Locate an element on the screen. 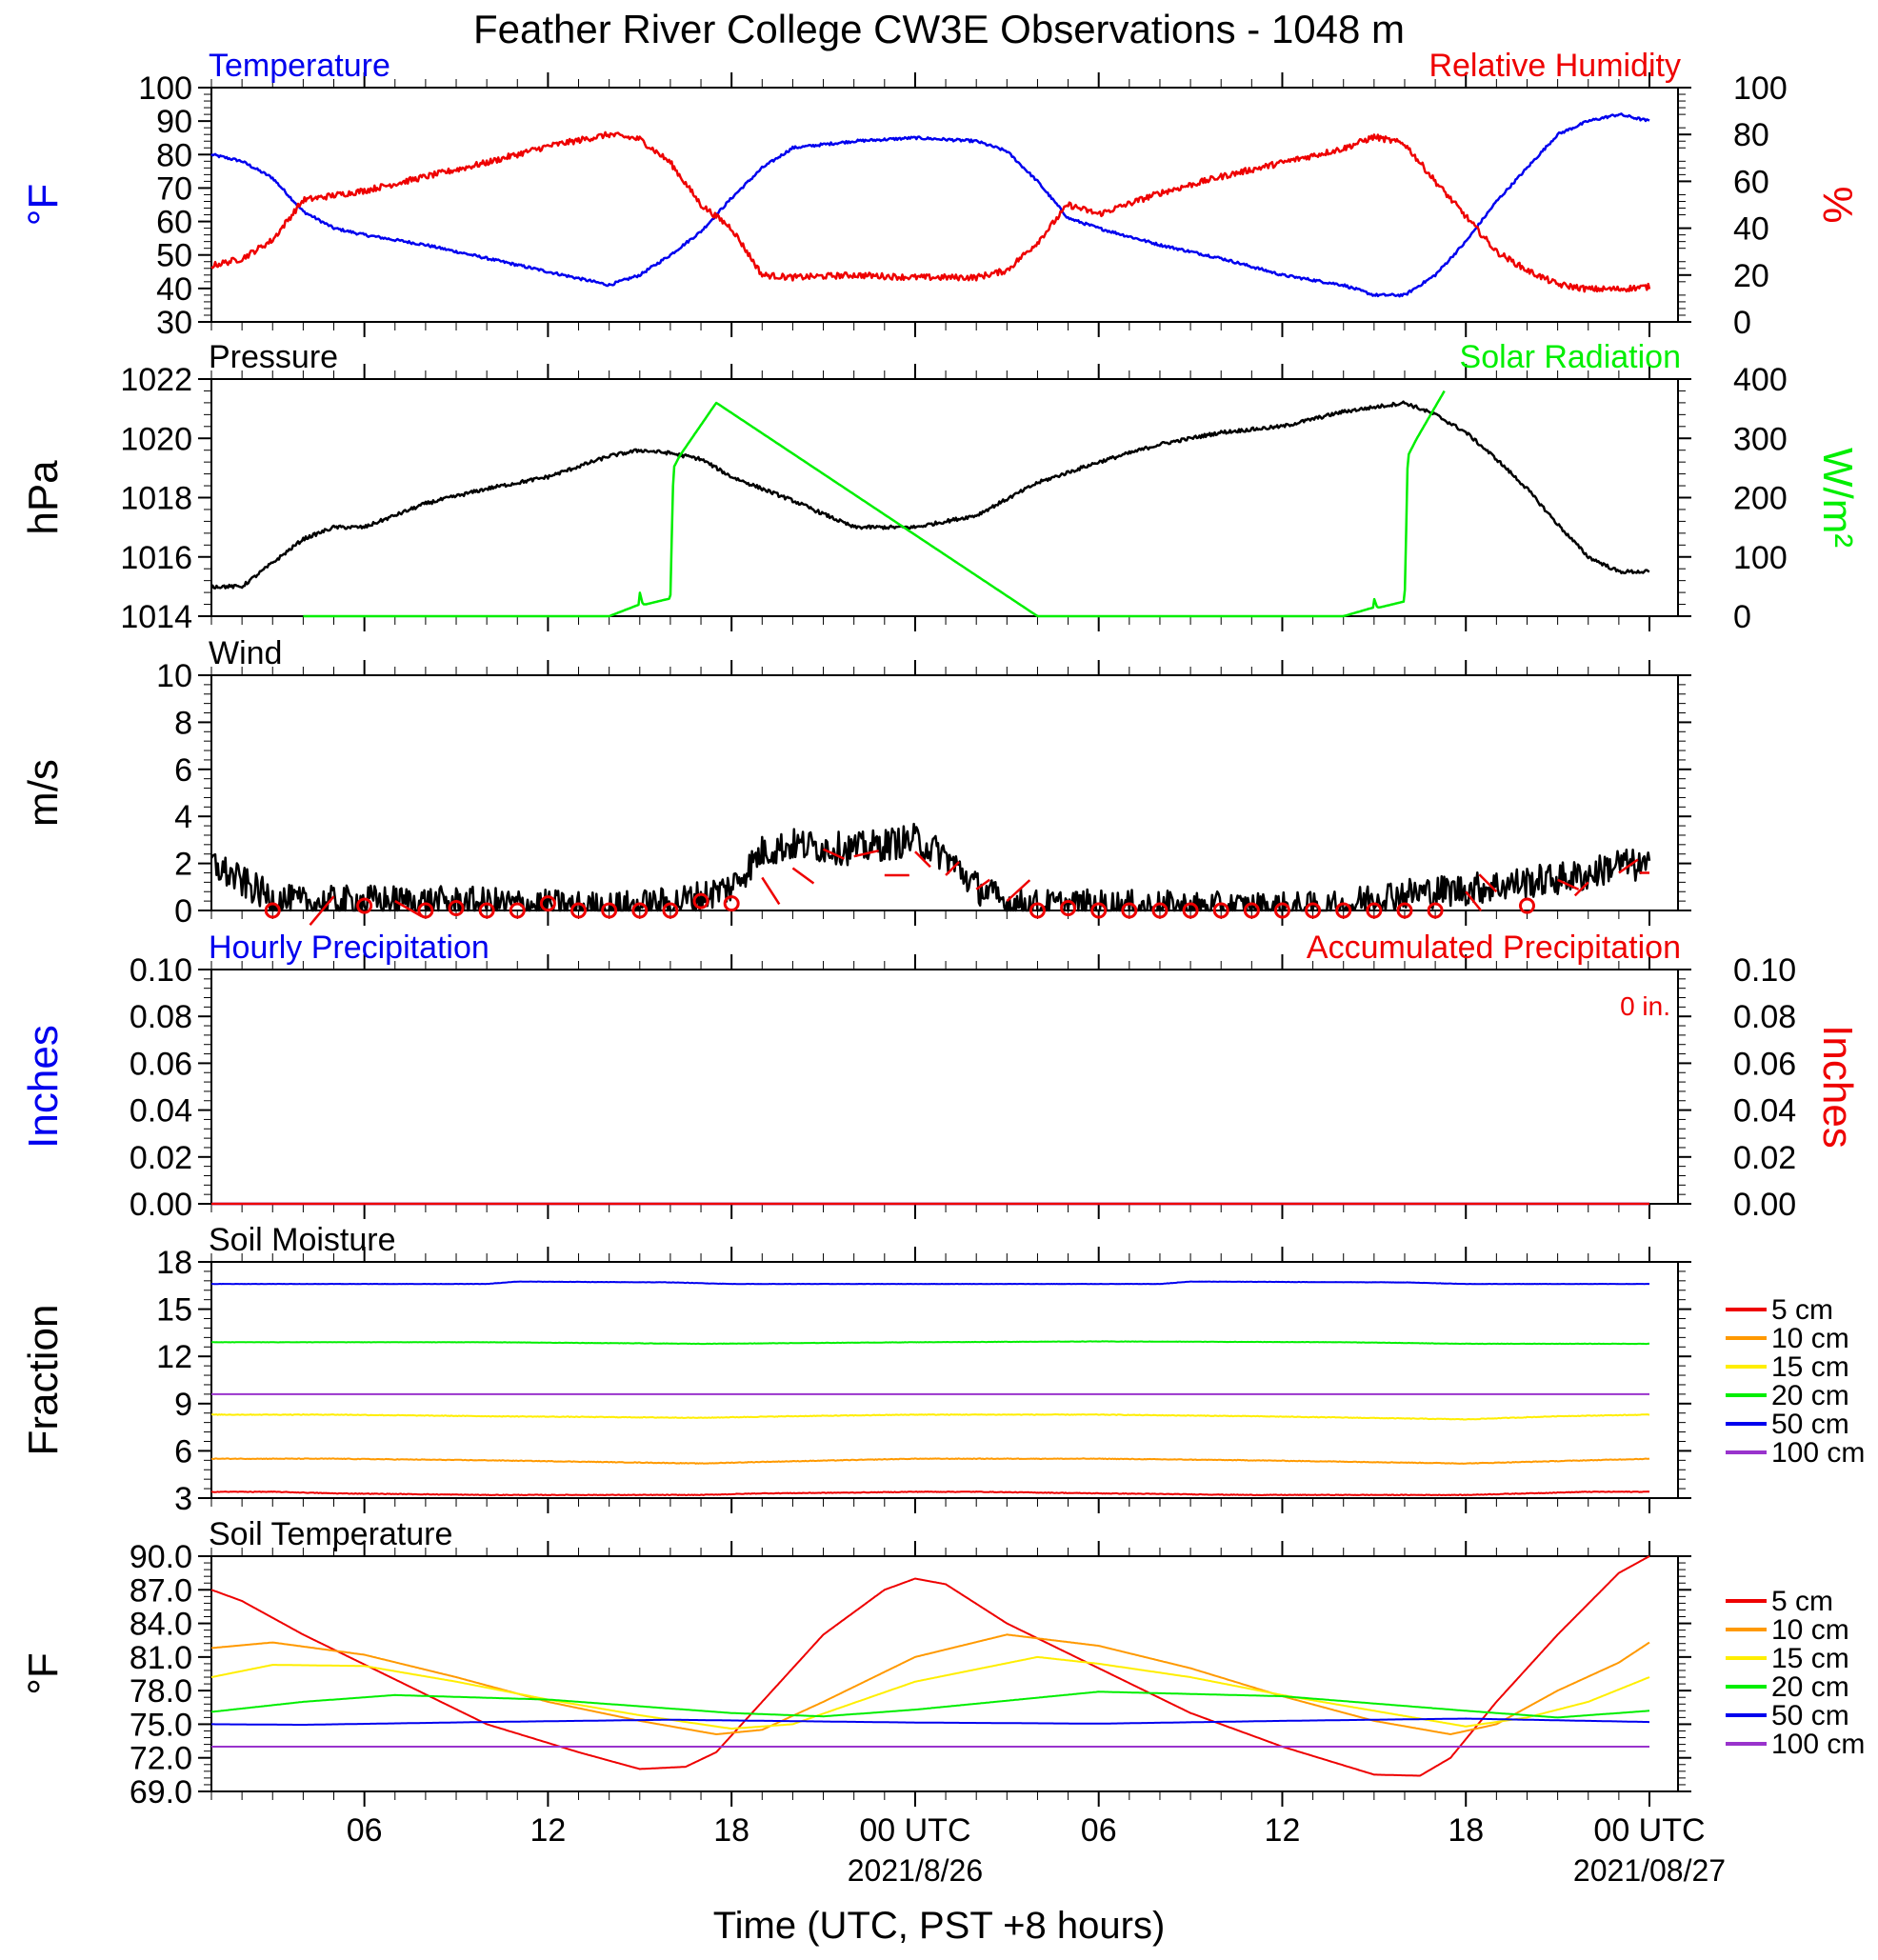 The height and width of the screenshot is (1960, 1878). series-line-5-cm is located at coordinates (930, 1666).